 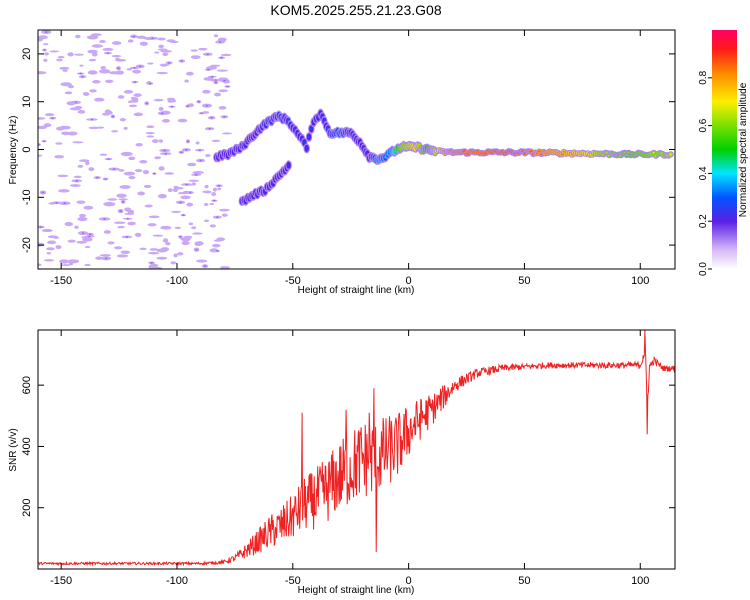 I want to click on signal-layer, so click(x=443, y=157).